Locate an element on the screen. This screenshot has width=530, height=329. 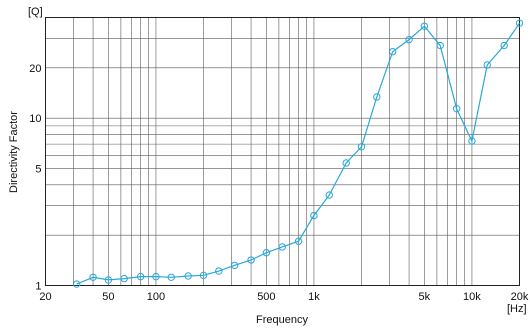
x-tick-label: 100 is located at coordinates (156, 297).